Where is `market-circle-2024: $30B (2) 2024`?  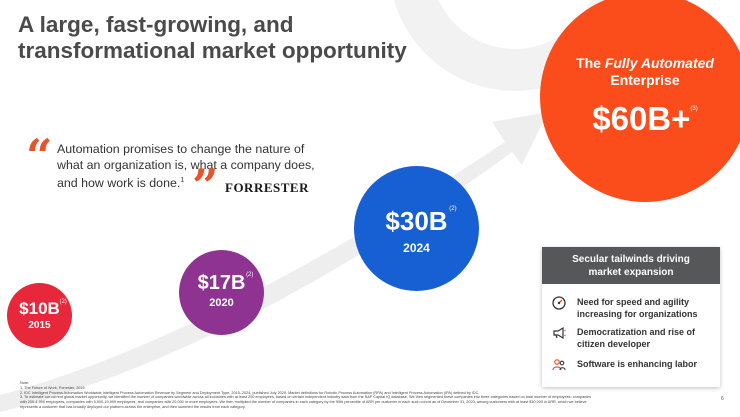
market-circle-2024: $30B (2) 2024 is located at coordinates (416, 228).